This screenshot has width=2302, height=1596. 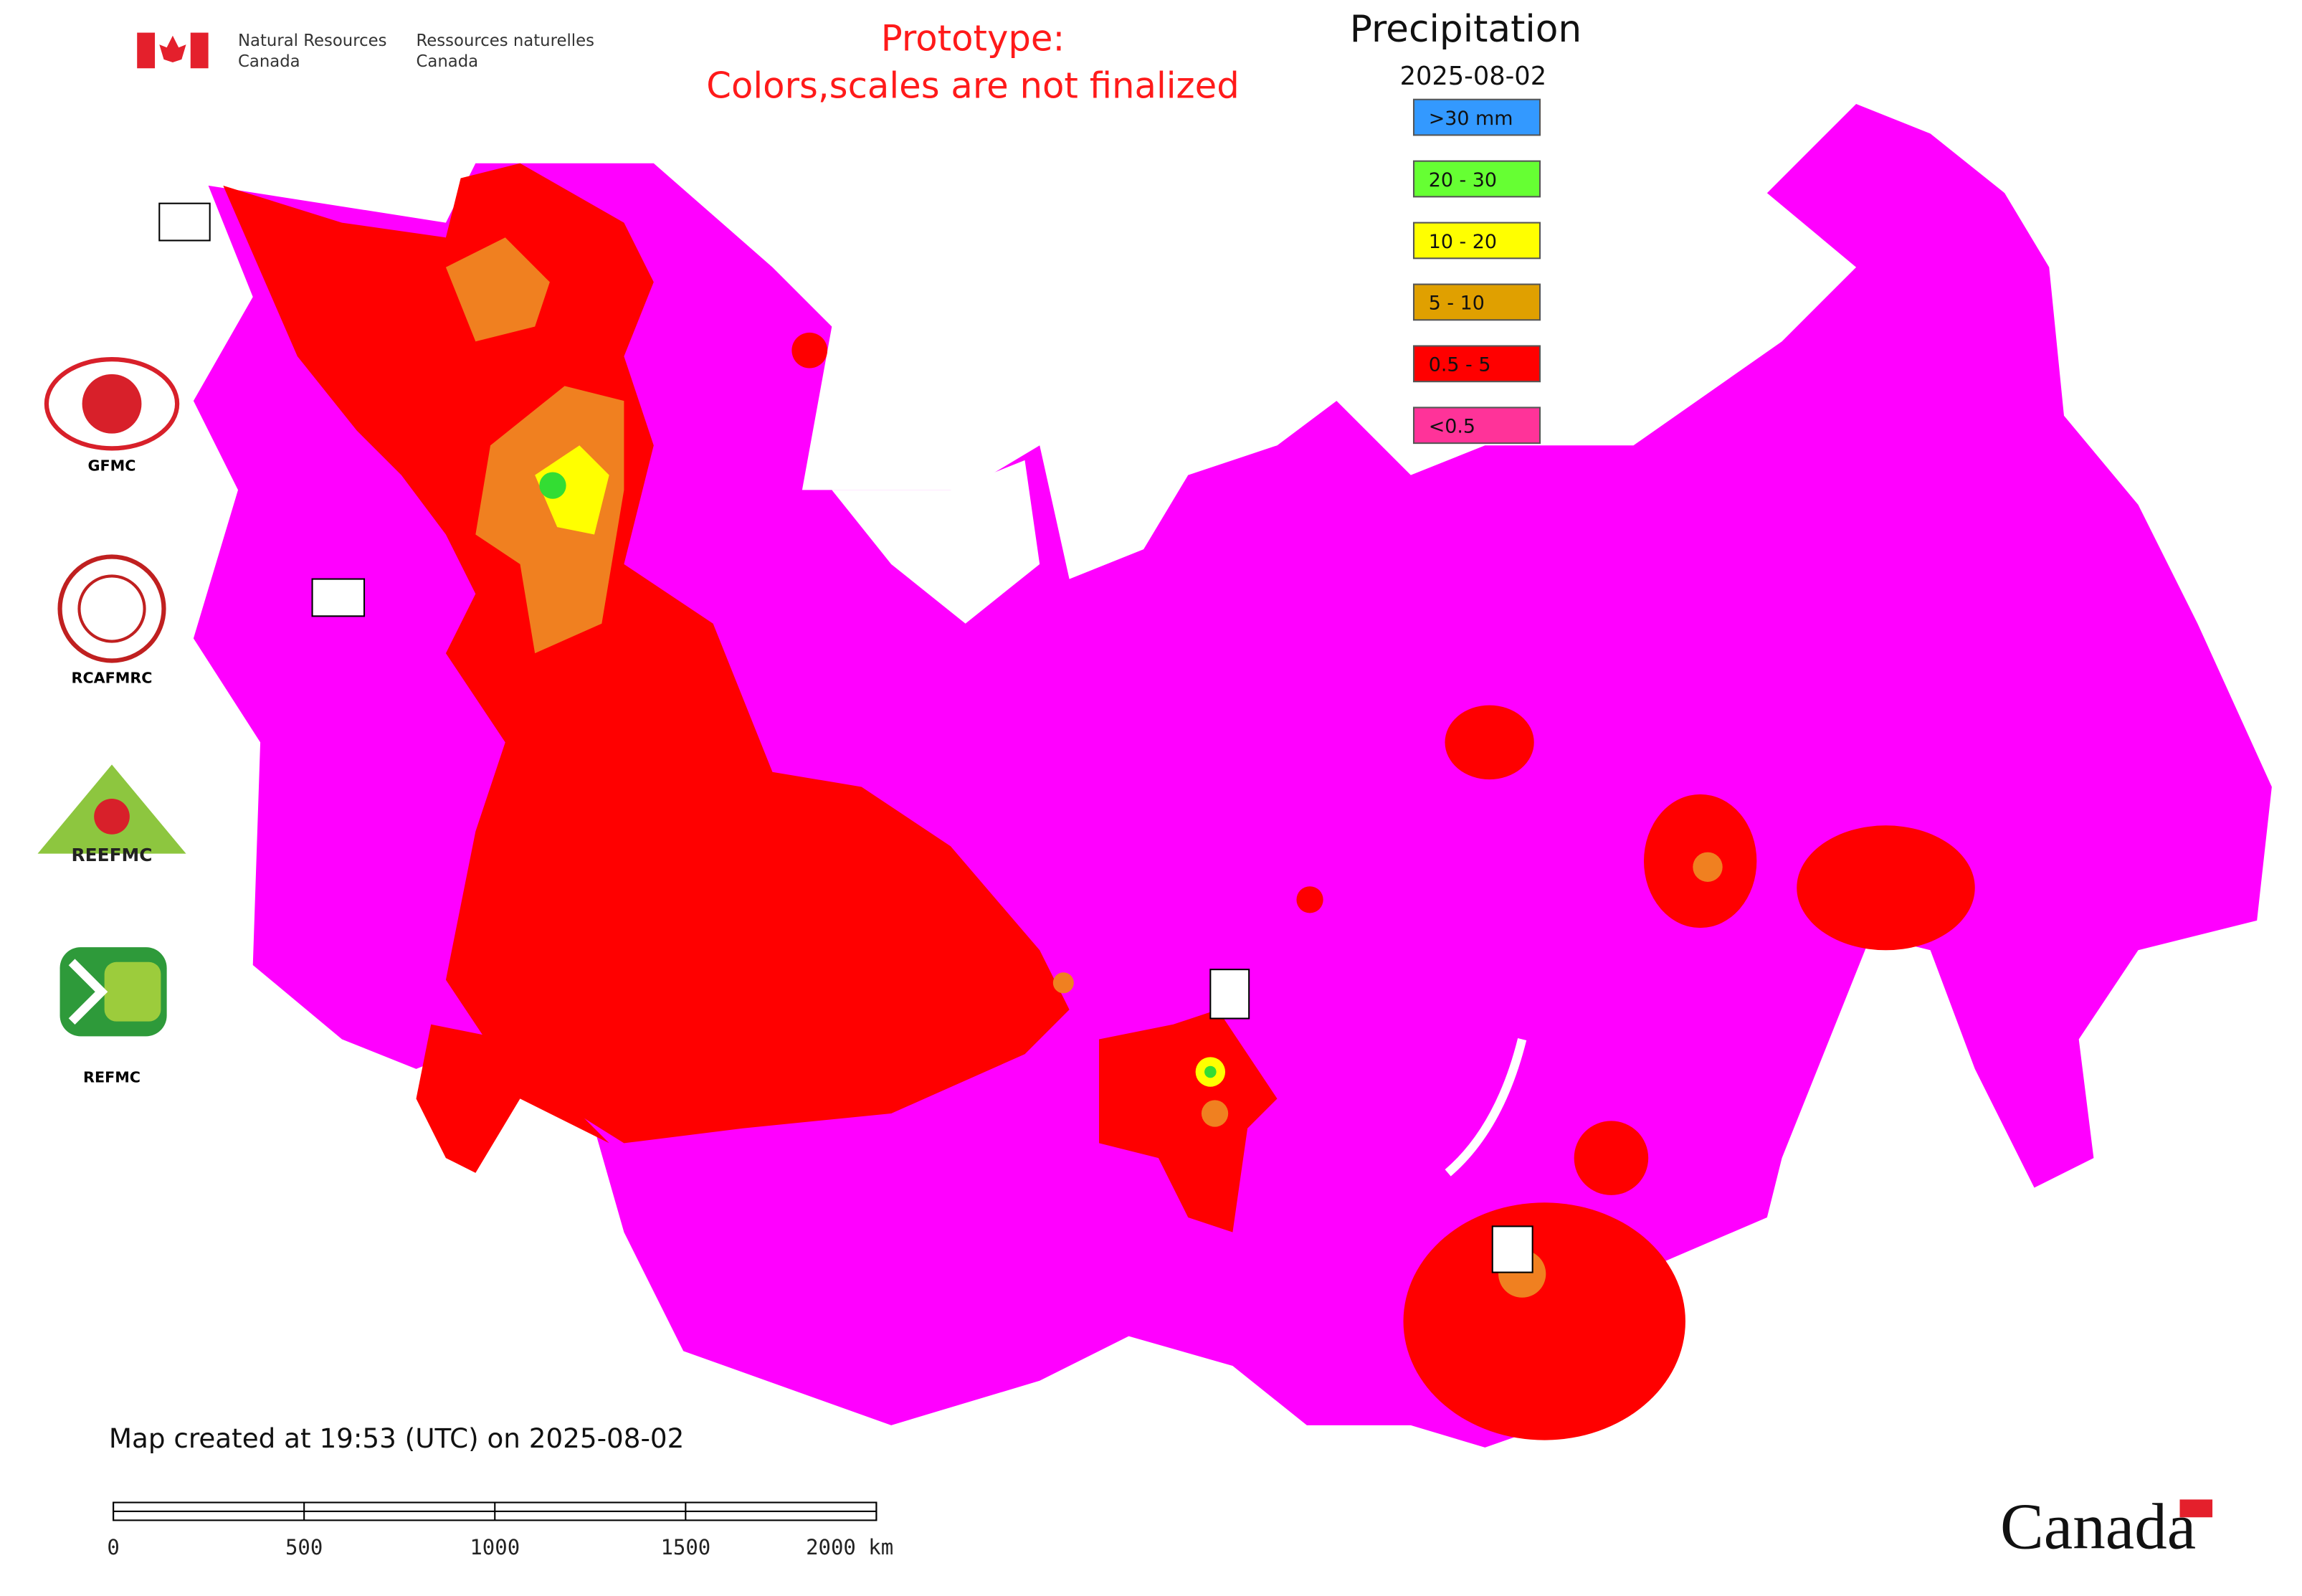 What do you see at coordinates (113, 855) in the screenshot?
I see `logo-label: REEFMC` at bounding box center [113, 855].